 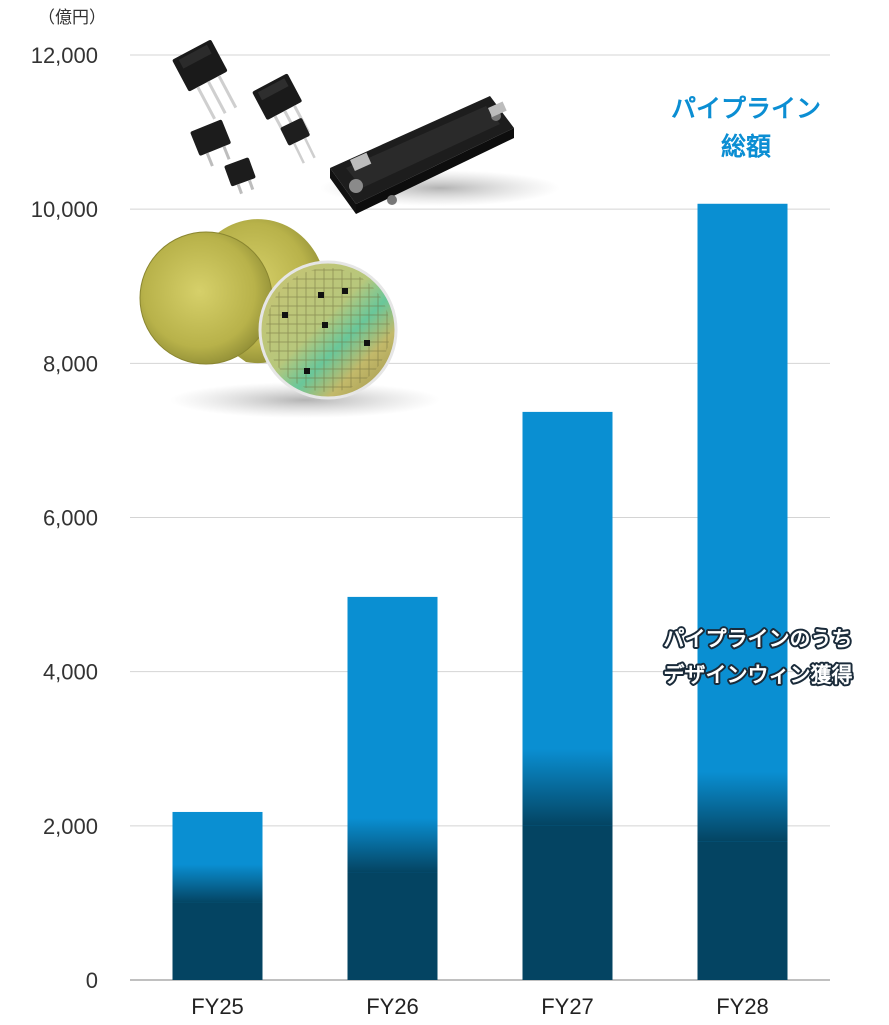 What do you see at coordinates (758, 639) in the screenshot?
I see `design-win-label-line1: パイプラインのうち` at bounding box center [758, 639].